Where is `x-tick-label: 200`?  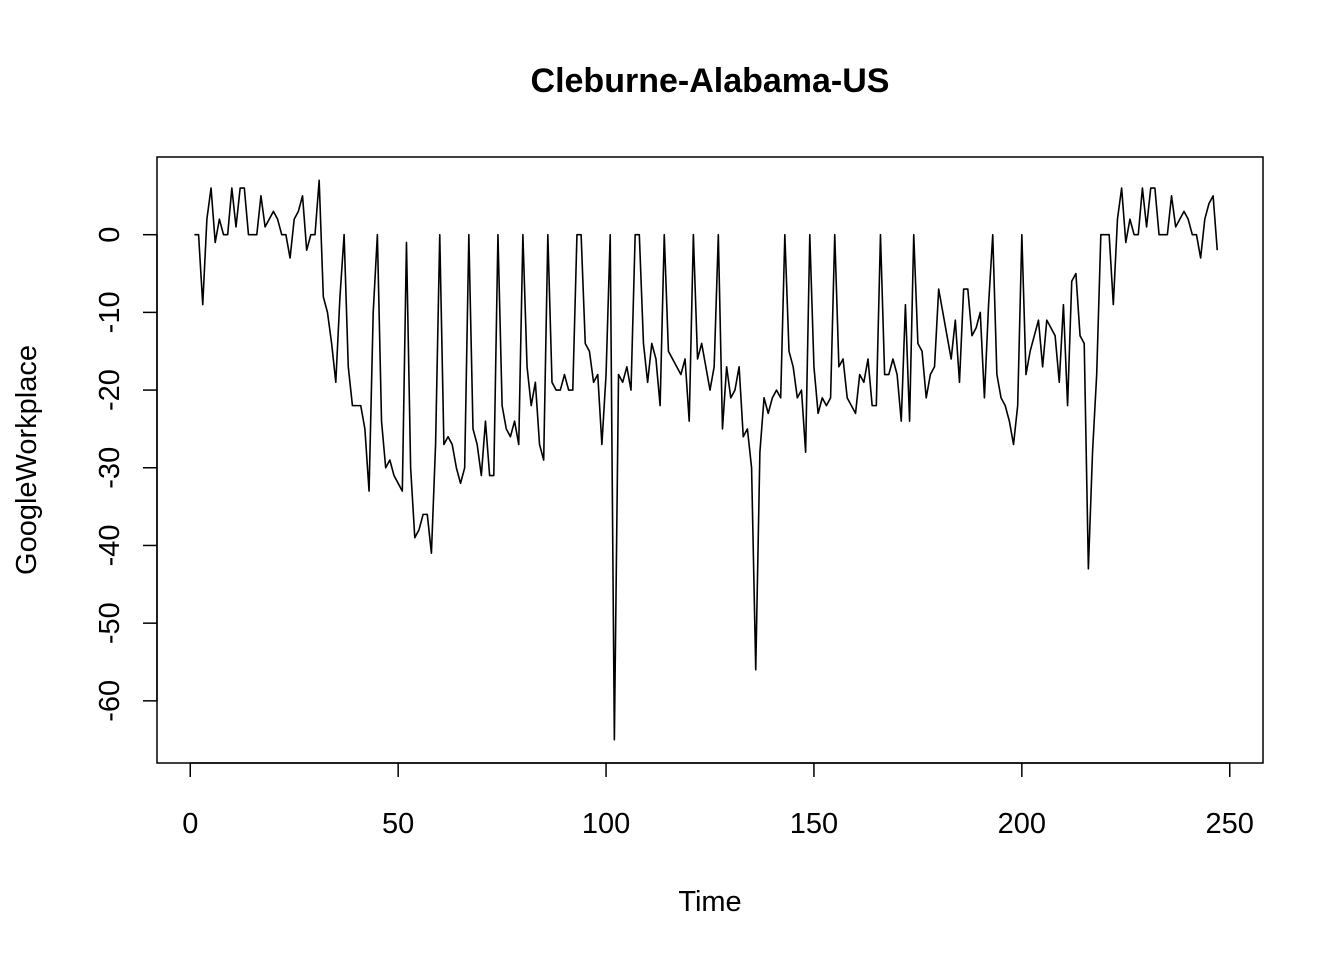 x-tick-label: 200 is located at coordinates (1022, 824).